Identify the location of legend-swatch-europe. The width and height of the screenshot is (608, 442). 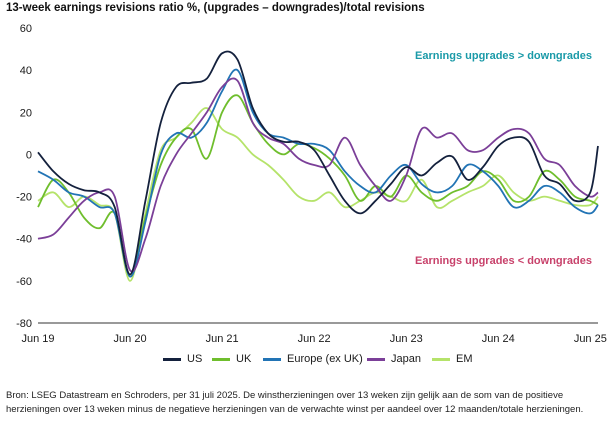
(272, 359).